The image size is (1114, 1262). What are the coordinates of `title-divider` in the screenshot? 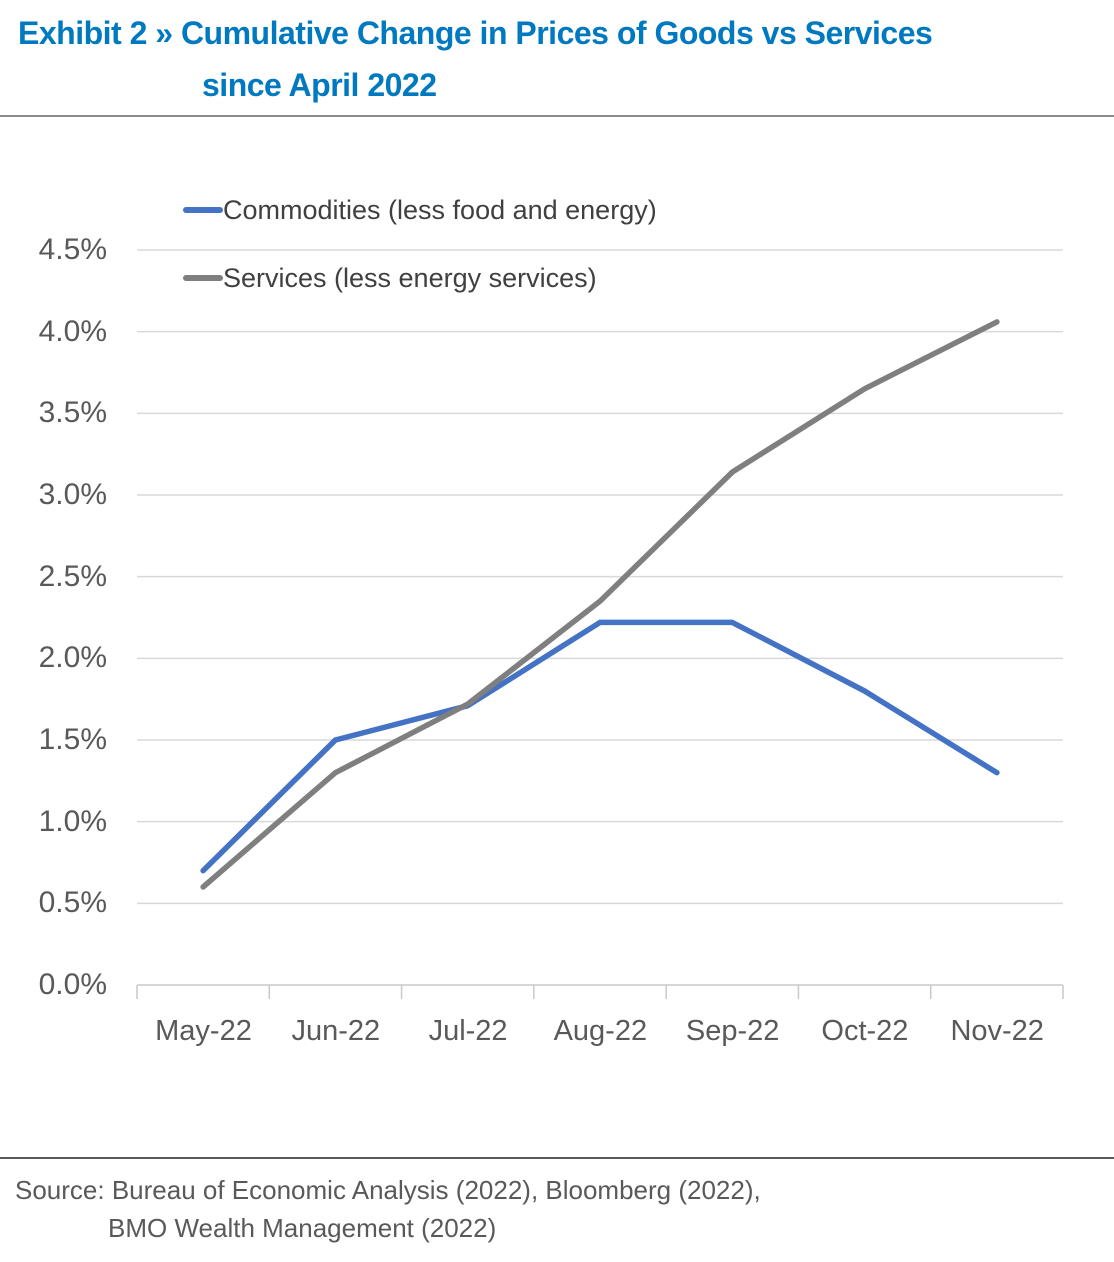 It's located at (557, 116).